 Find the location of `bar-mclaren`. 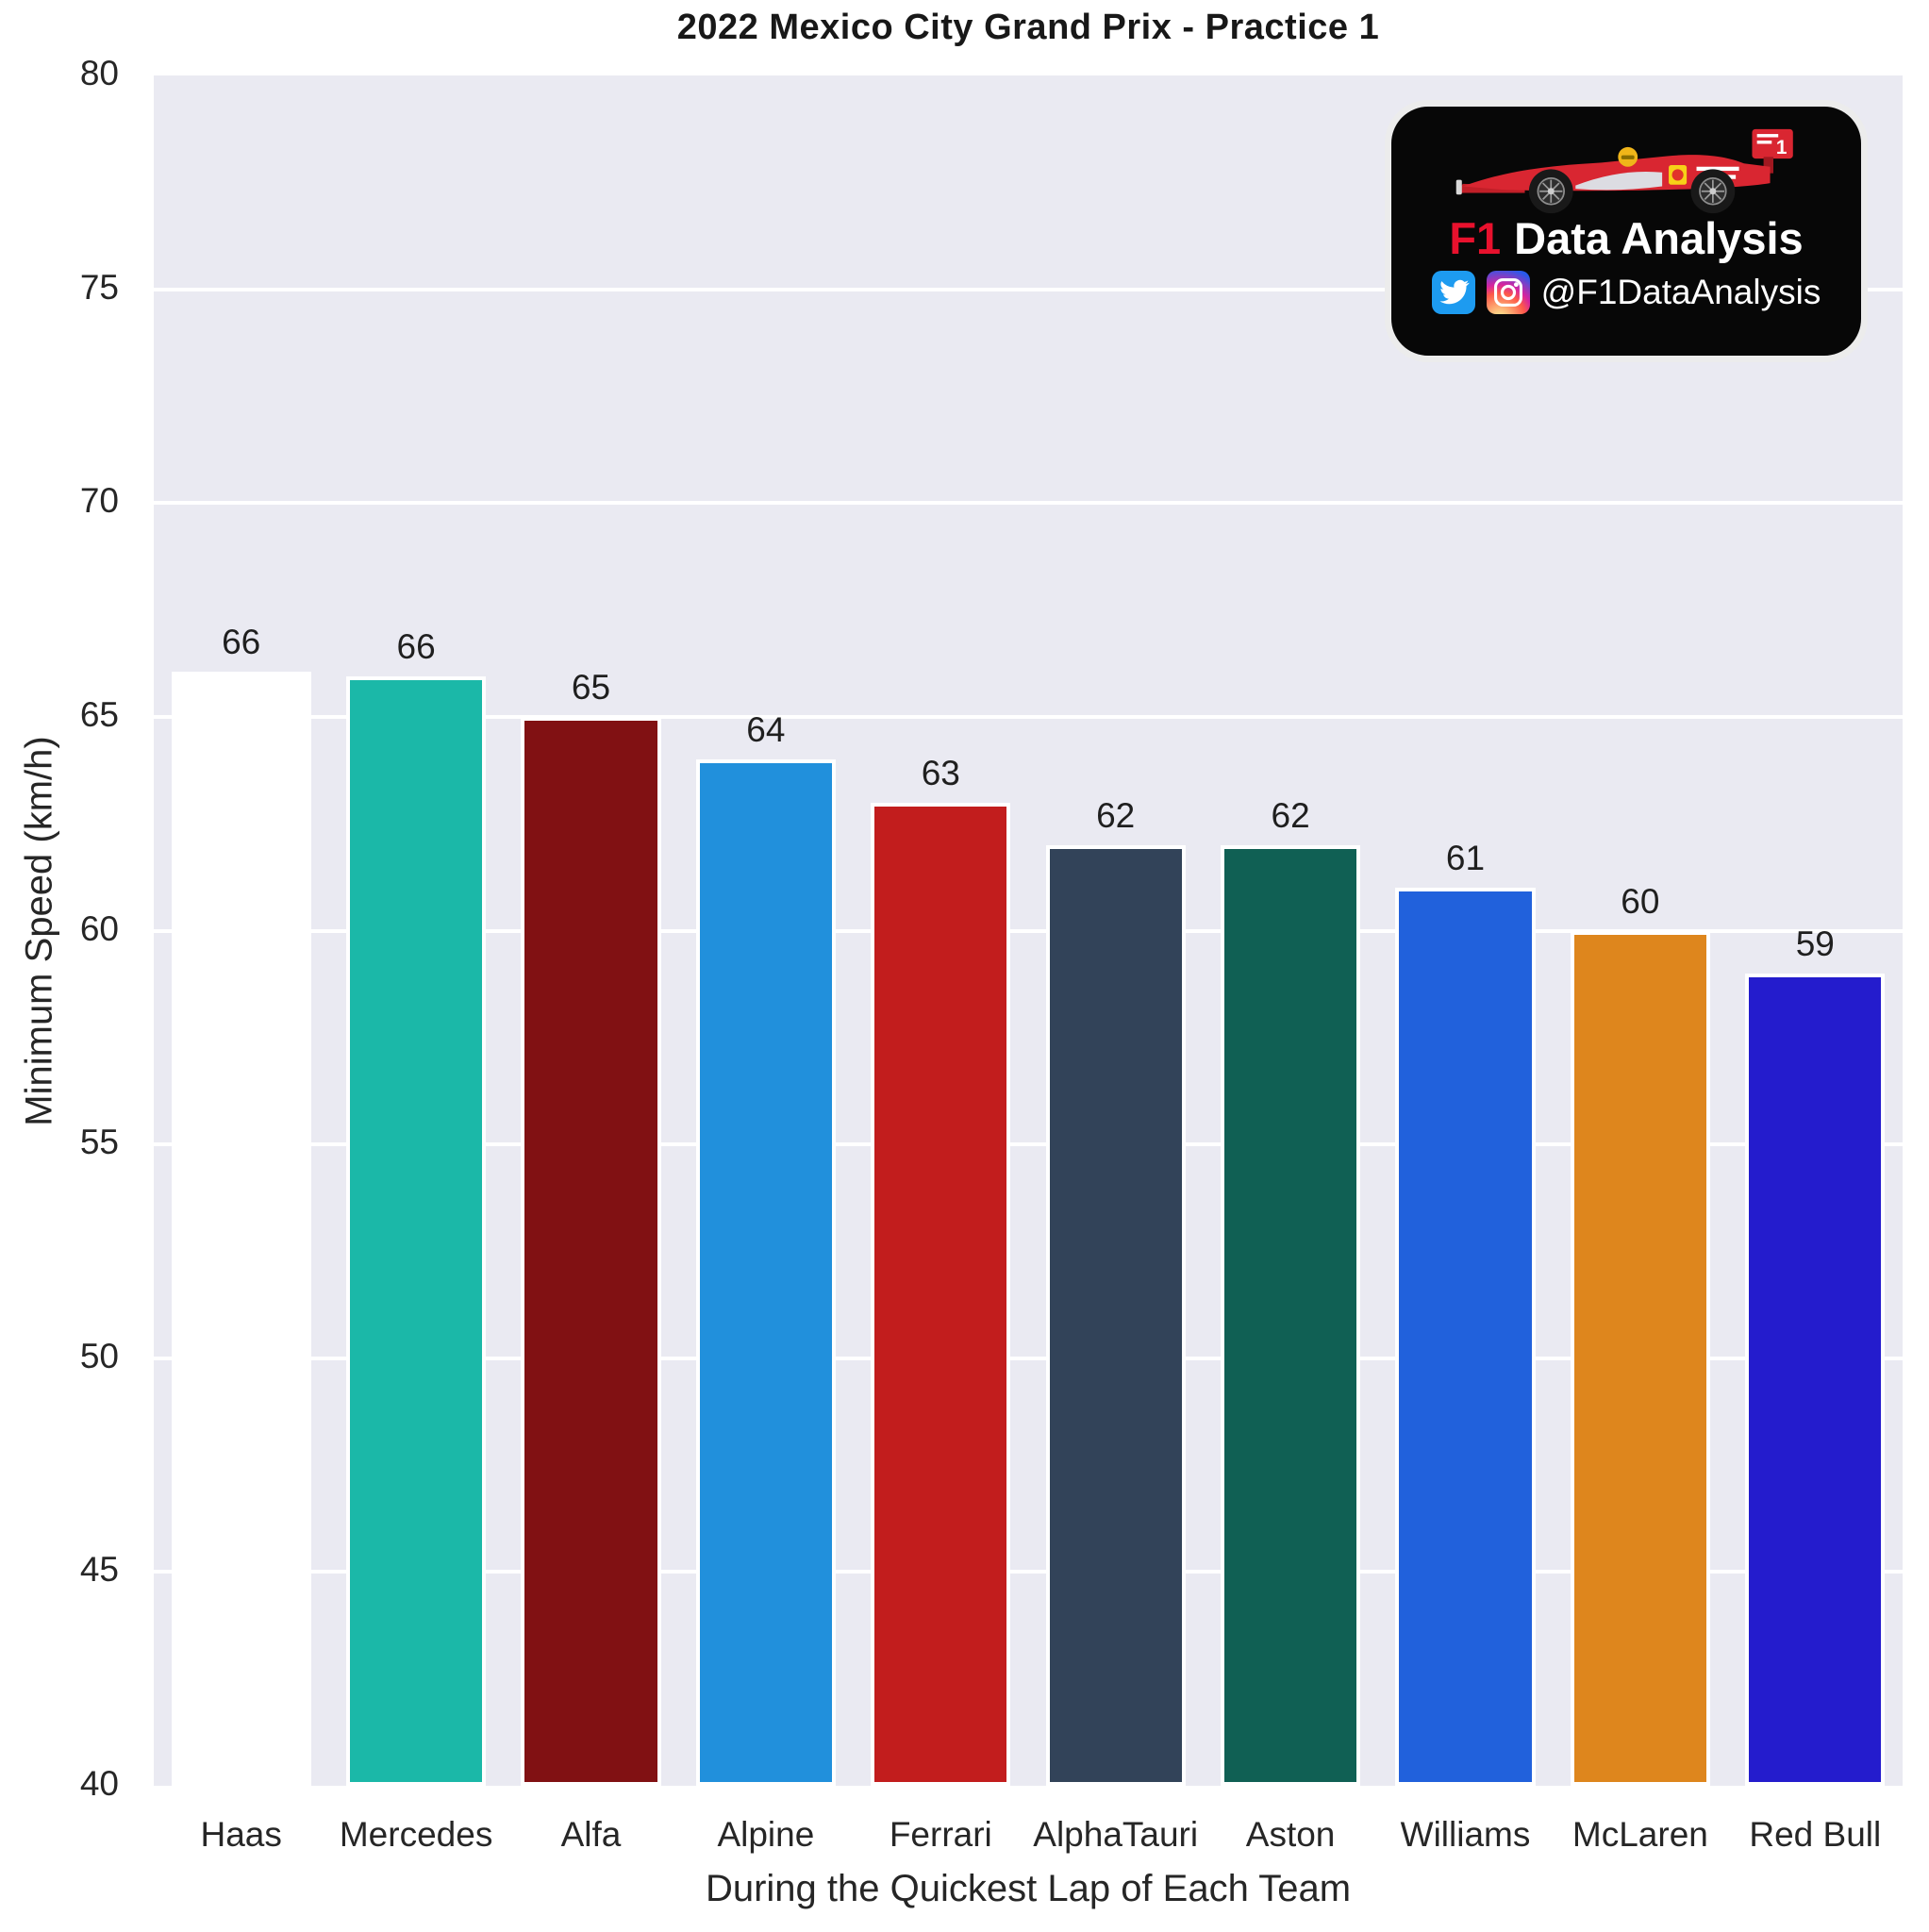

bar-mclaren is located at coordinates (1640, 1358).